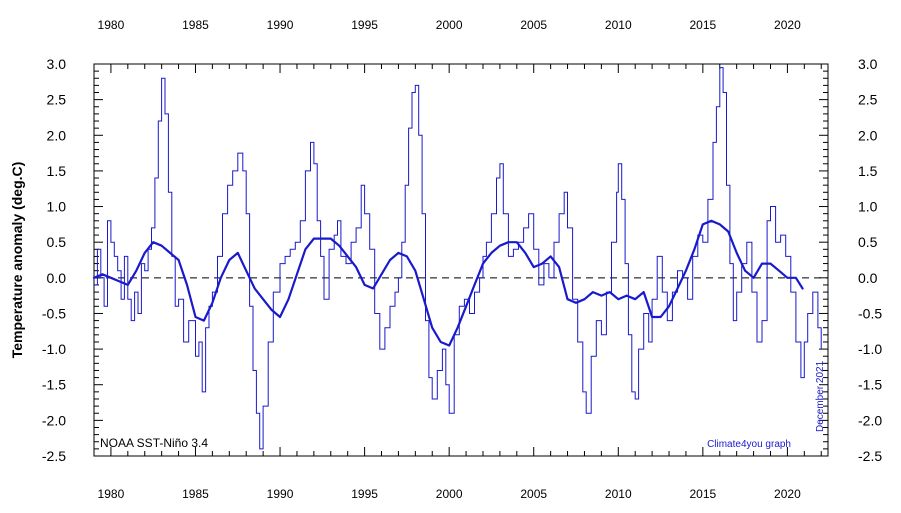 The height and width of the screenshot is (513, 901). I want to click on y-tick-label-right: 0.5, so click(868, 242).